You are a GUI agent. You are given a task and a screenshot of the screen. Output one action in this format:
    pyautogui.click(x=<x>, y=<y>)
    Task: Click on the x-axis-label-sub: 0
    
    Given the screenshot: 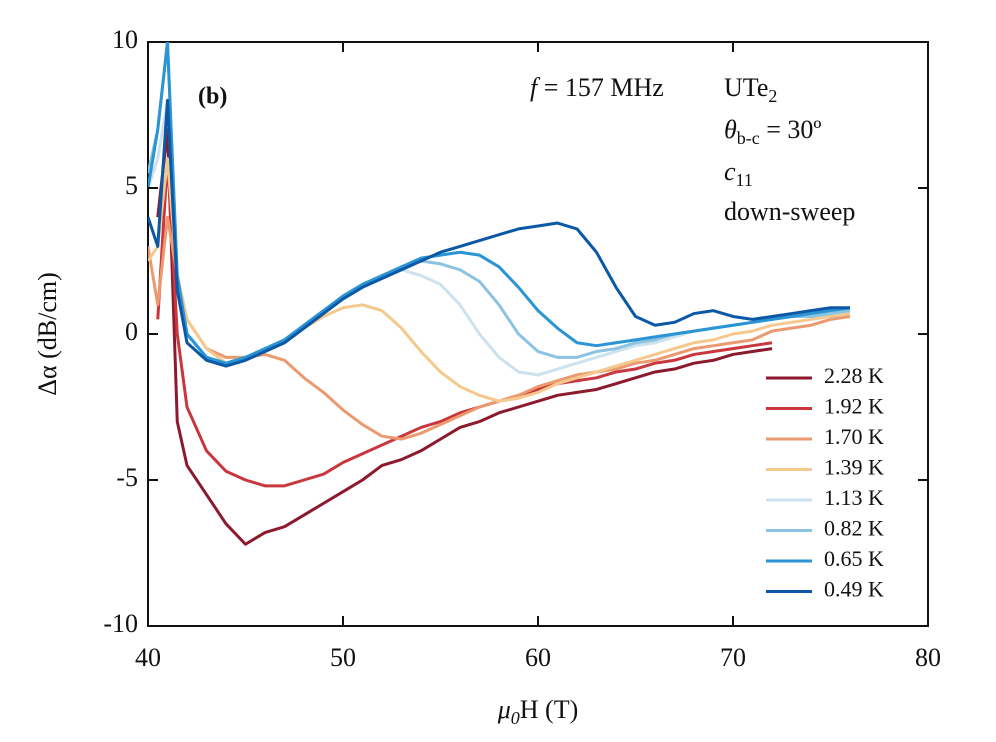 What is the action you would take?
    pyautogui.click(x=515, y=718)
    